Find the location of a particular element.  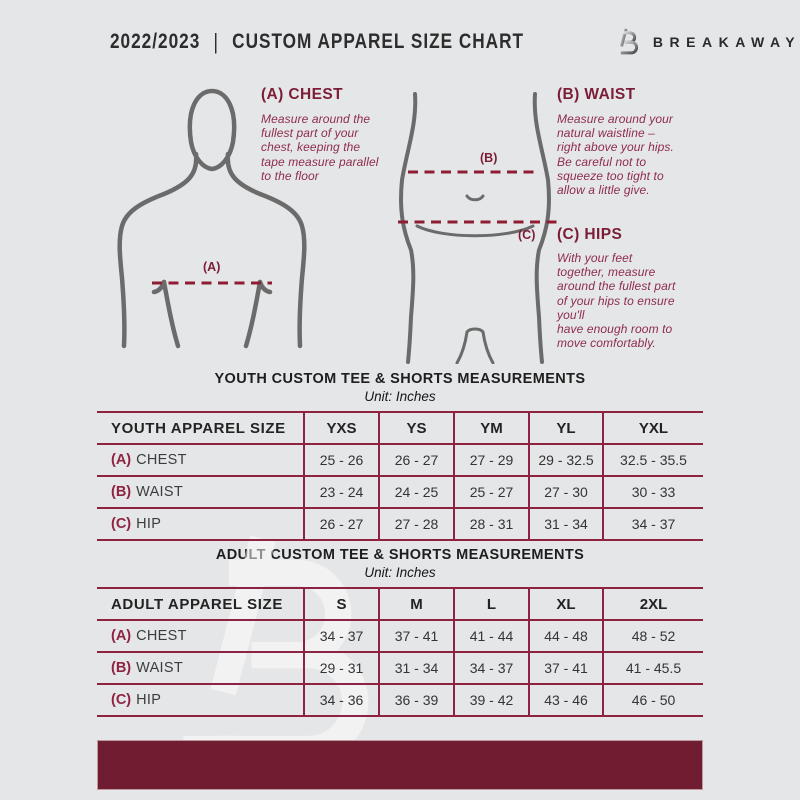

column-header: YS is located at coordinates (415, 428).